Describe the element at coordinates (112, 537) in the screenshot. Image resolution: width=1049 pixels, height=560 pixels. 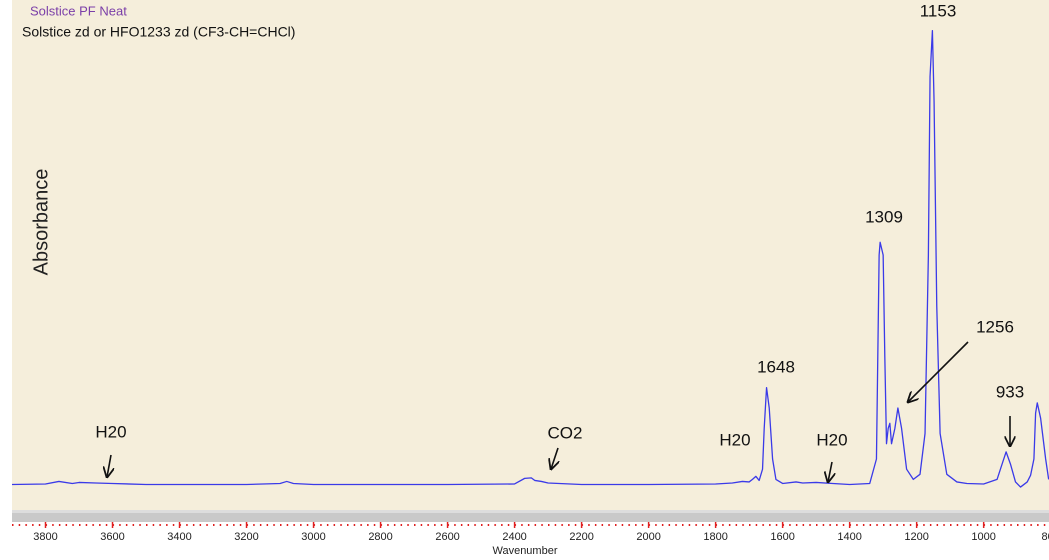
I see `x-tick-label: 3600` at that location.